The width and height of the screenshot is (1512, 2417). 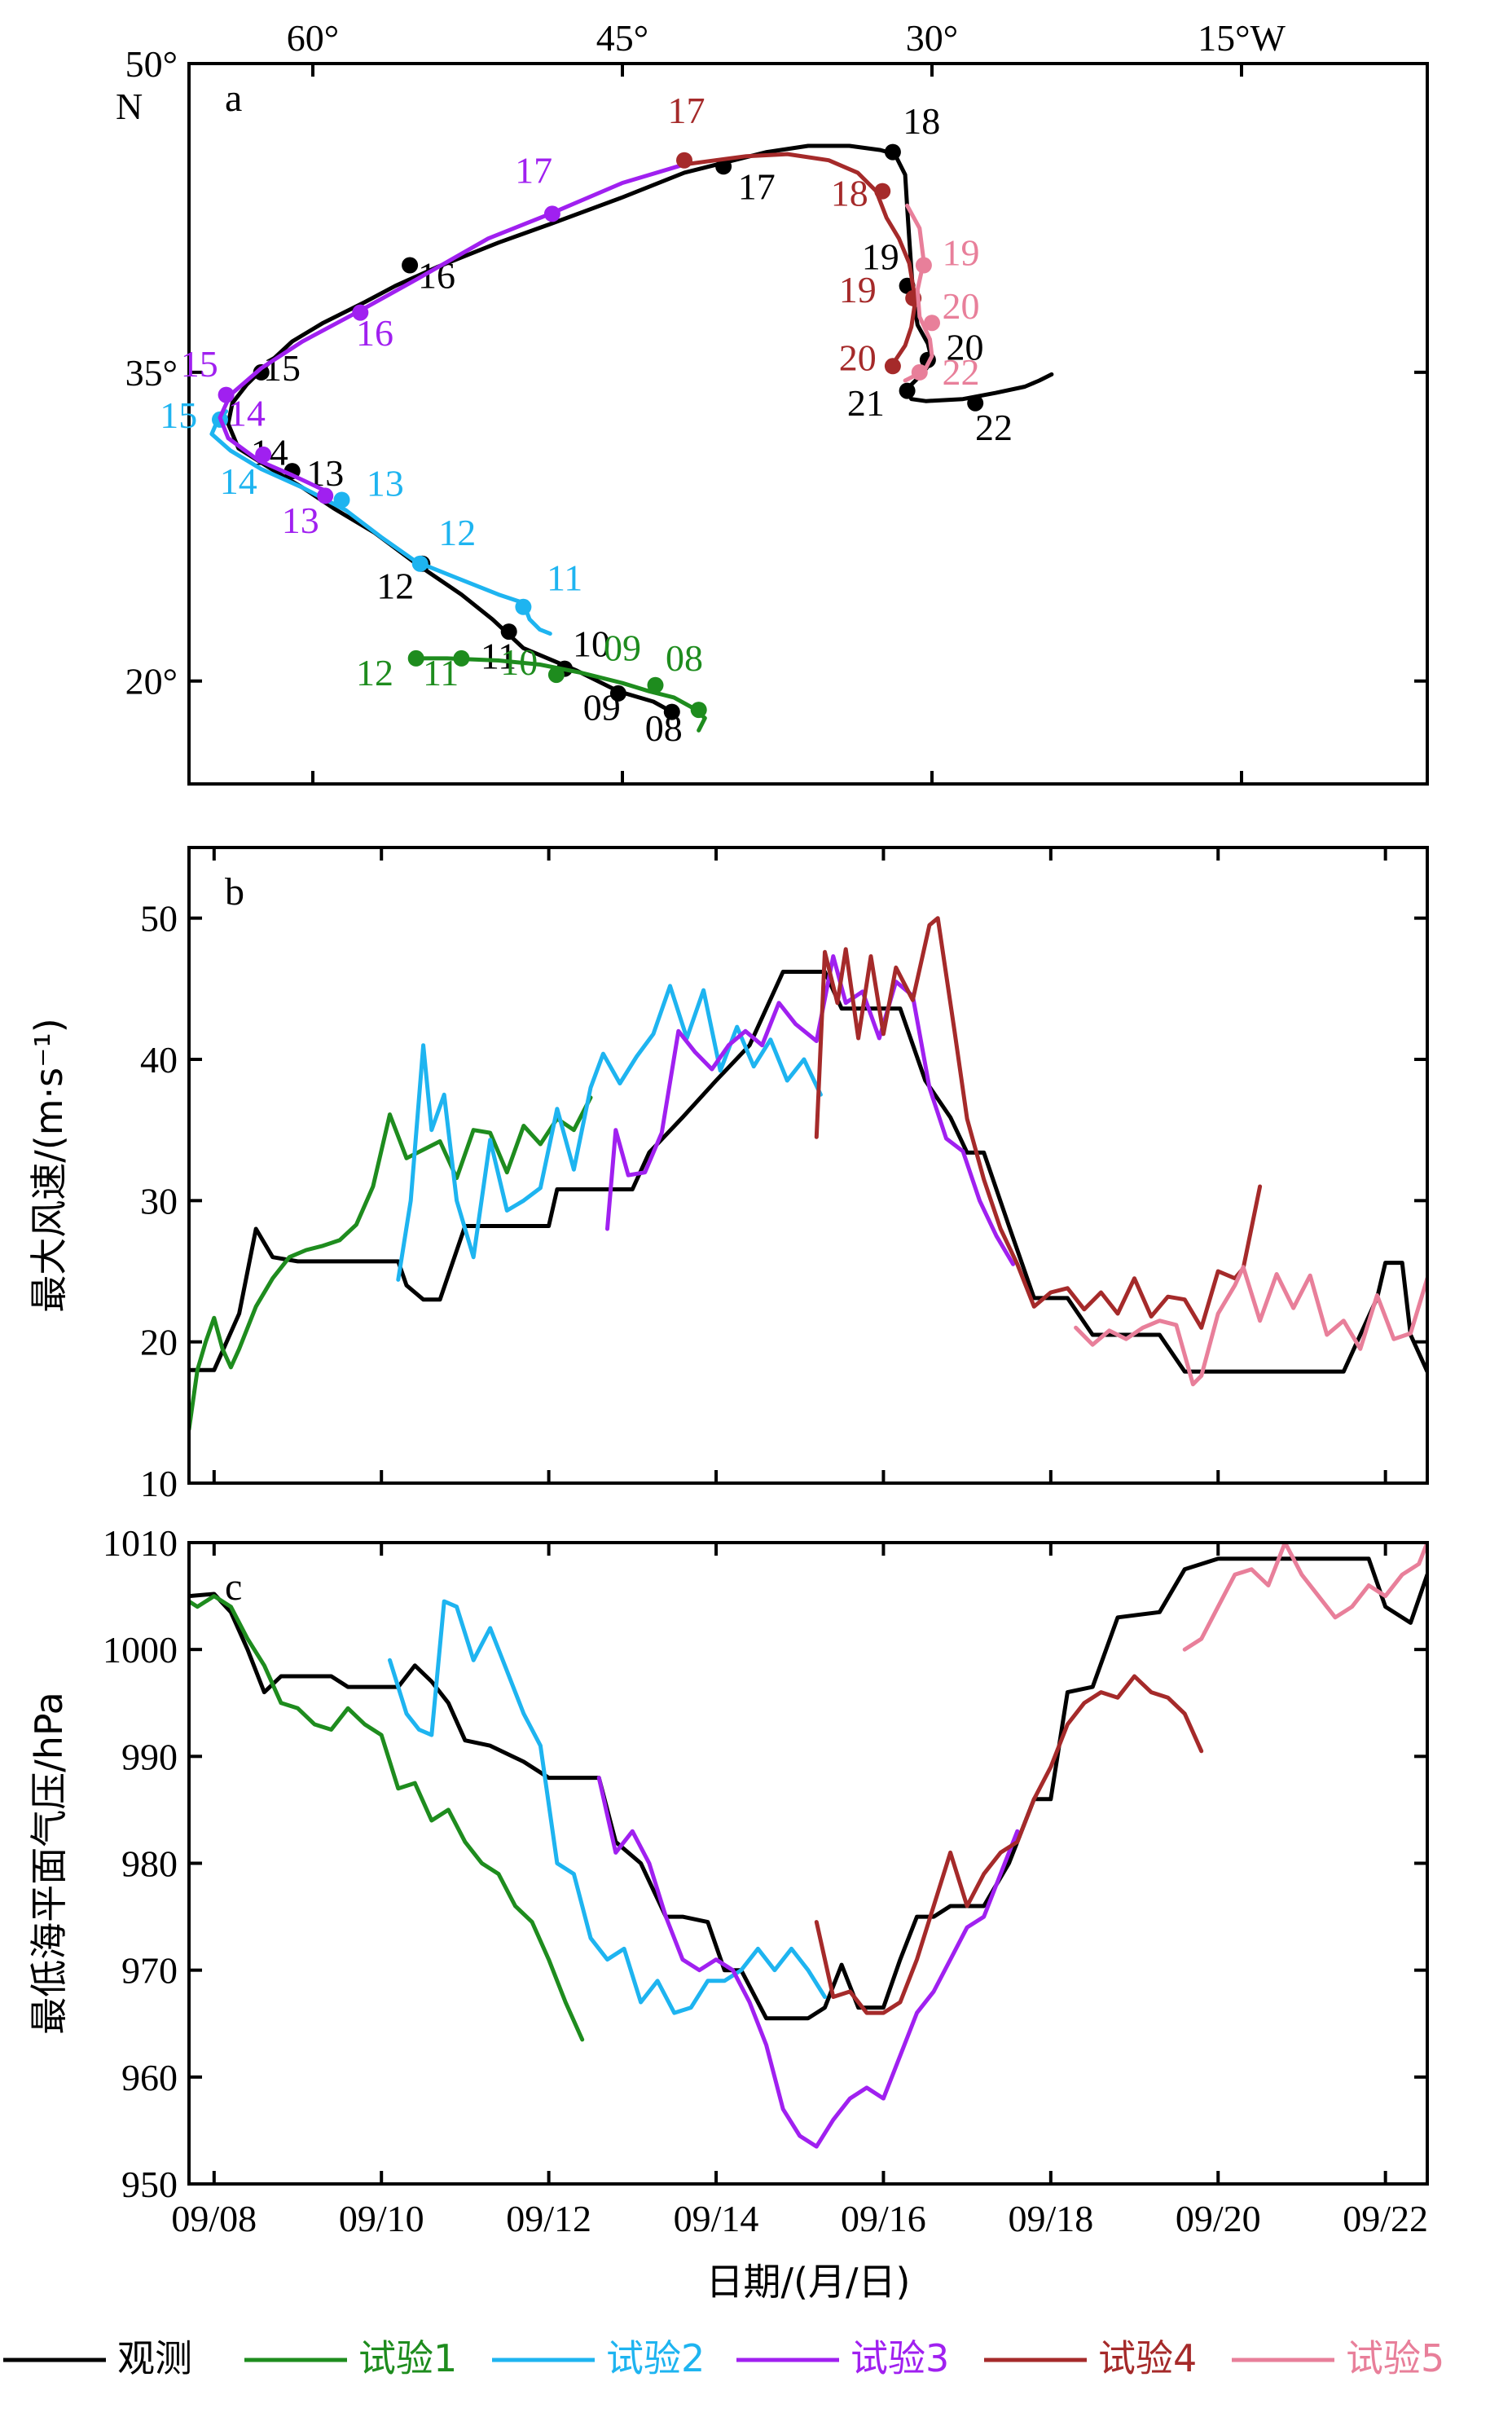 I want to click on track-date-label: 10, so click(x=519, y=662).